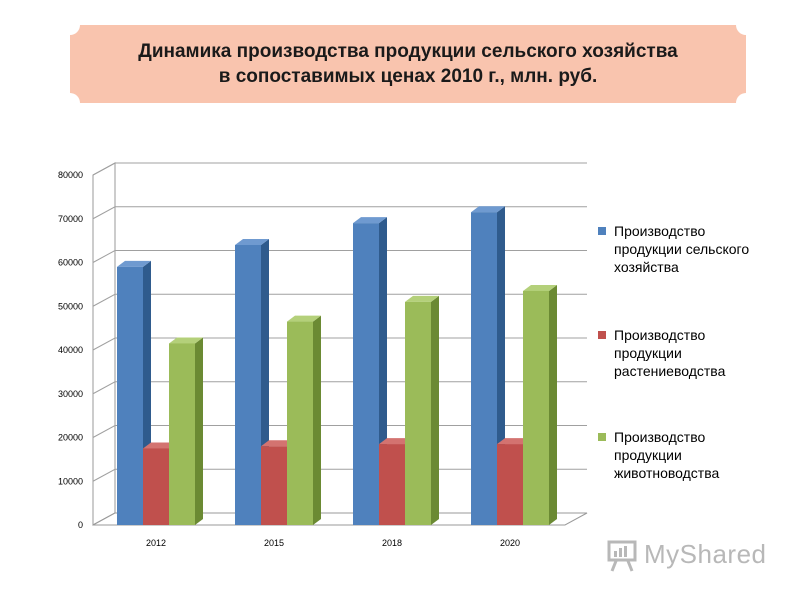  I want to click on y-tick-label: 0, so click(80, 525).